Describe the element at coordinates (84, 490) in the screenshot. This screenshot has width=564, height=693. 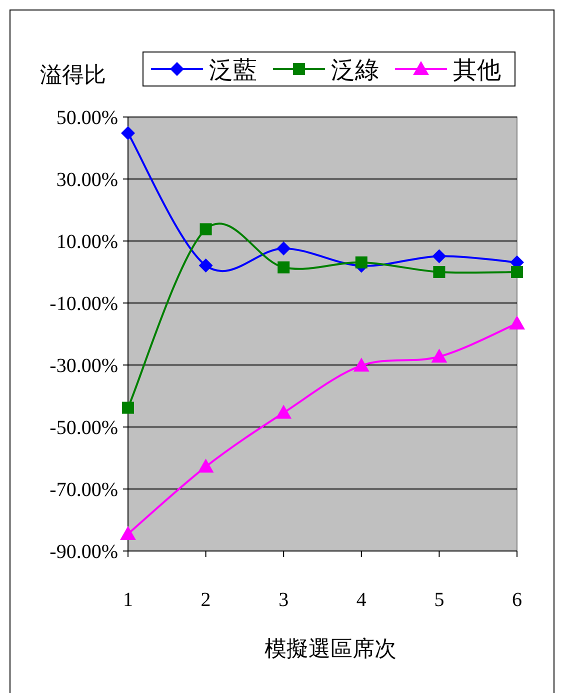
I see `y-tick-label: -70.00%` at that location.